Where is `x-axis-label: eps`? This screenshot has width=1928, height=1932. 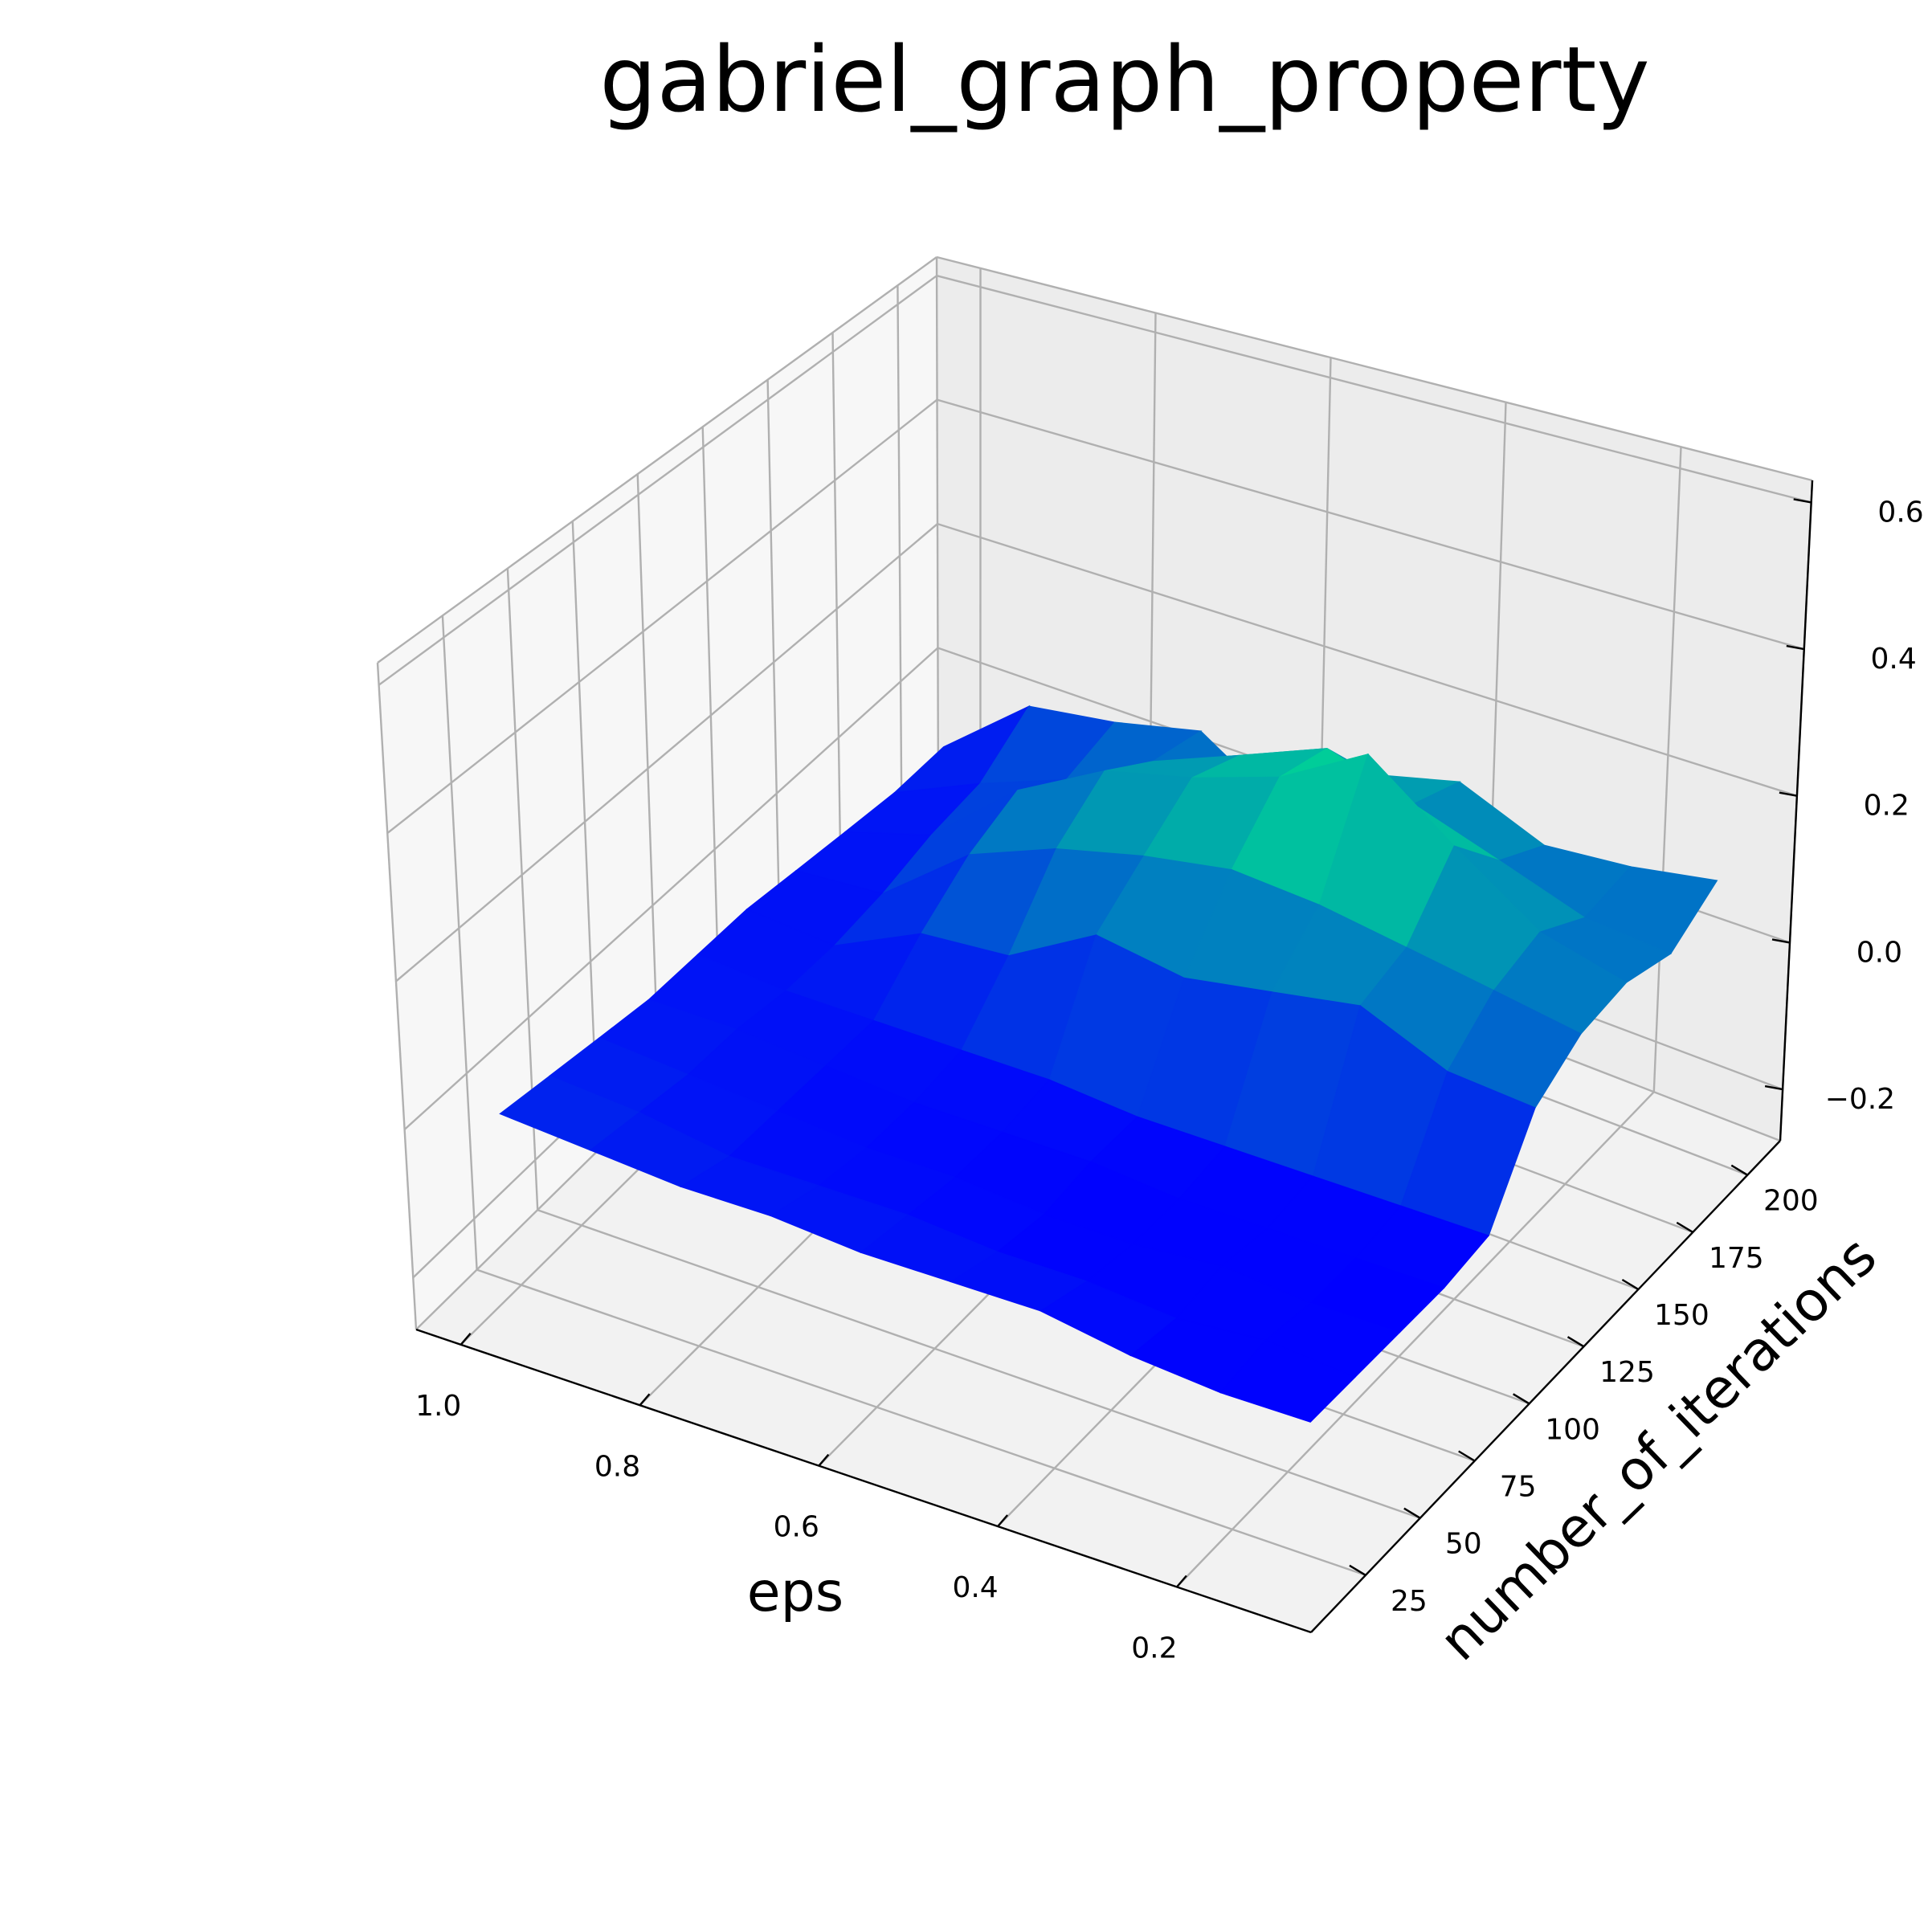 x-axis-label: eps is located at coordinates (795, 1592).